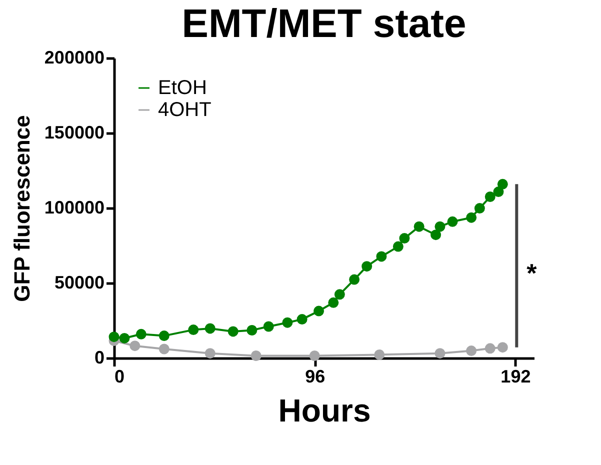 This screenshot has width=601, height=465. What do you see at coordinates (74, 132) in the screenshot?
I see `y-tick-label: 150000` at bounding box center [74, 132].